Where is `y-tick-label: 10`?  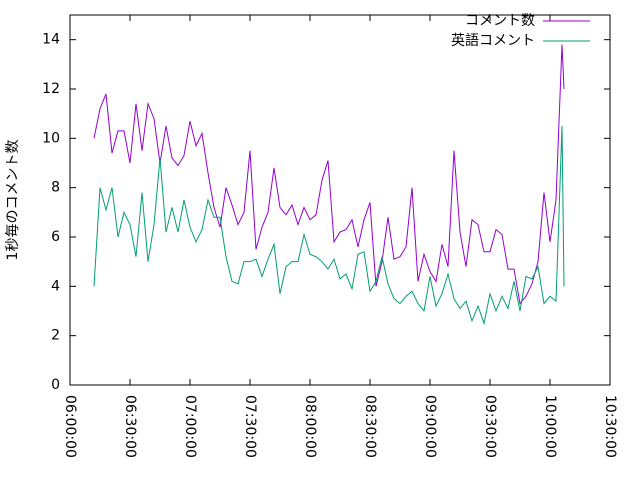
y-tick-label: 10 is located at coordinates (51, 138).